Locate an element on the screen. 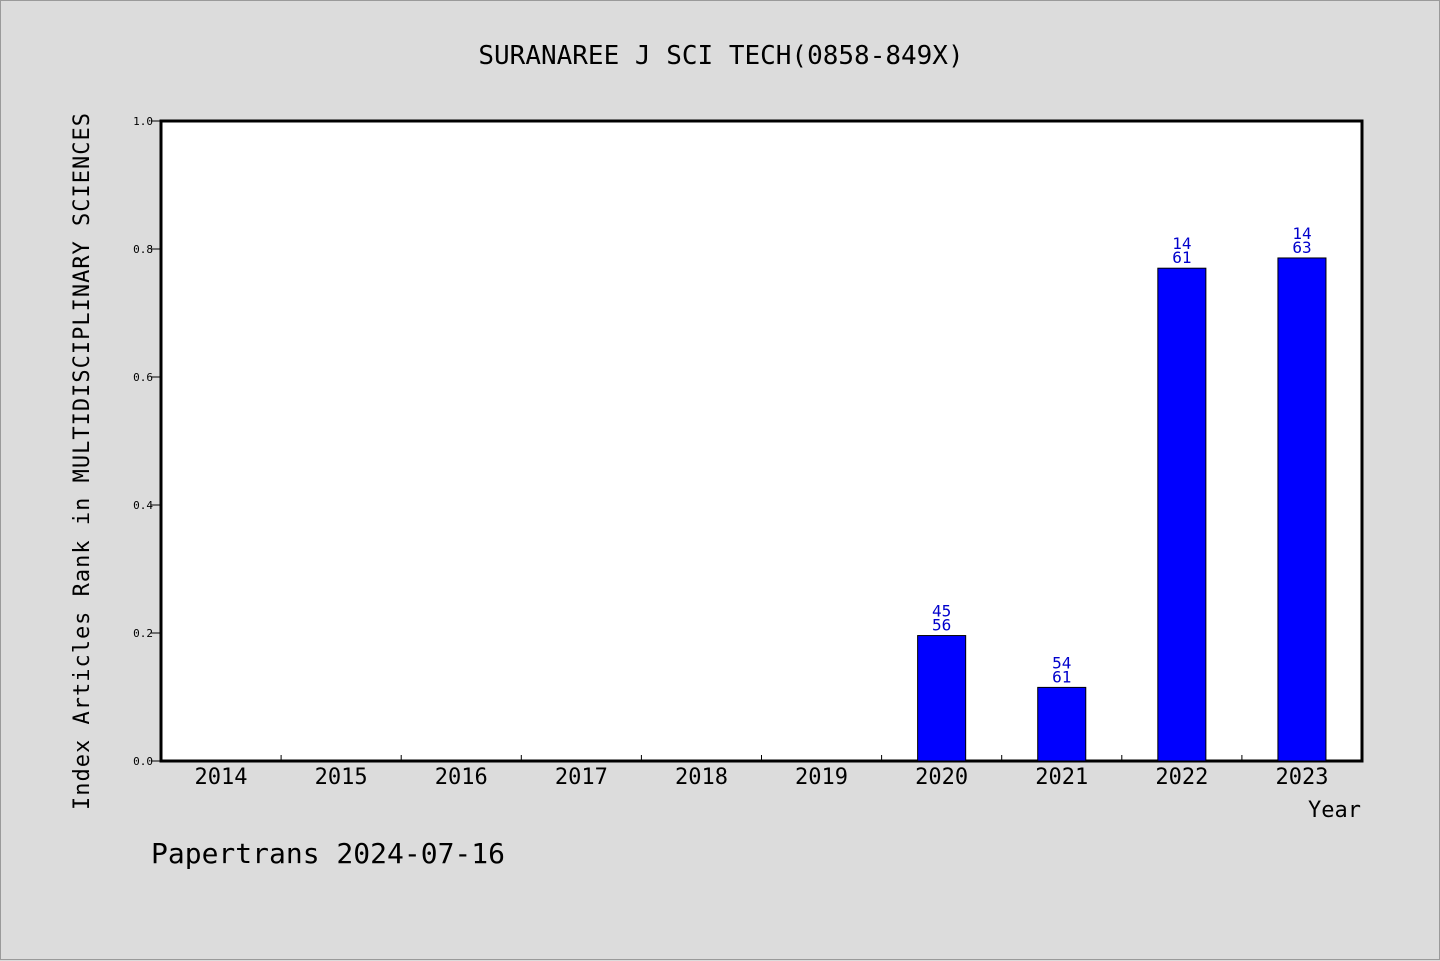 The image size is (1440, 961). data-label-bottom: 63 is located at coordinates (1301, 247).